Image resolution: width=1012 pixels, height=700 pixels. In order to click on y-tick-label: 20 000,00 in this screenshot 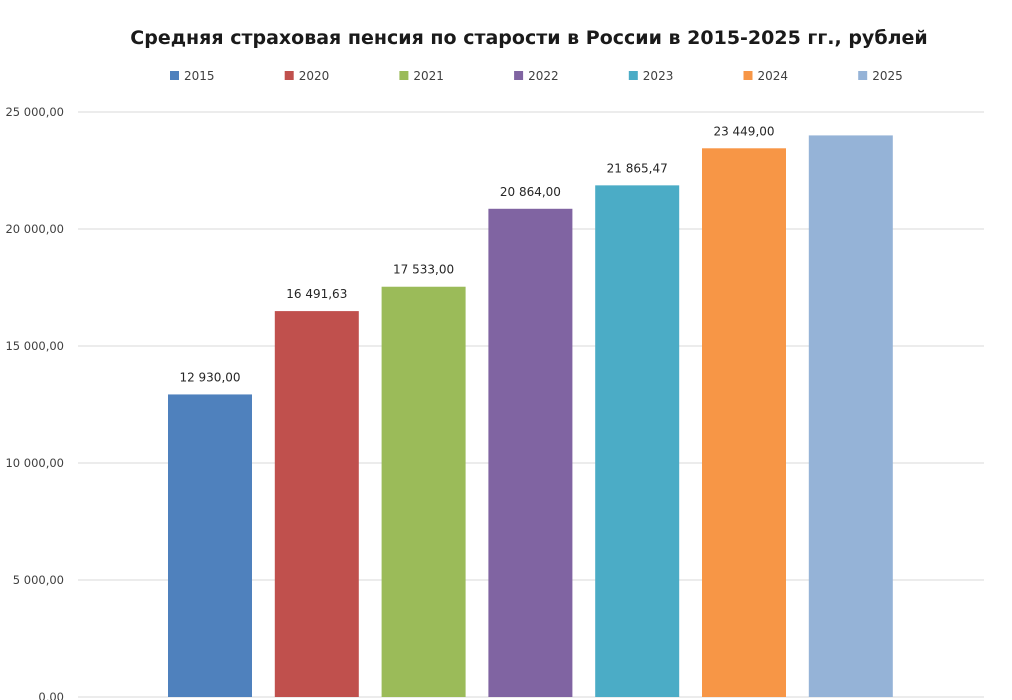, I will do `click(34, 229)`.